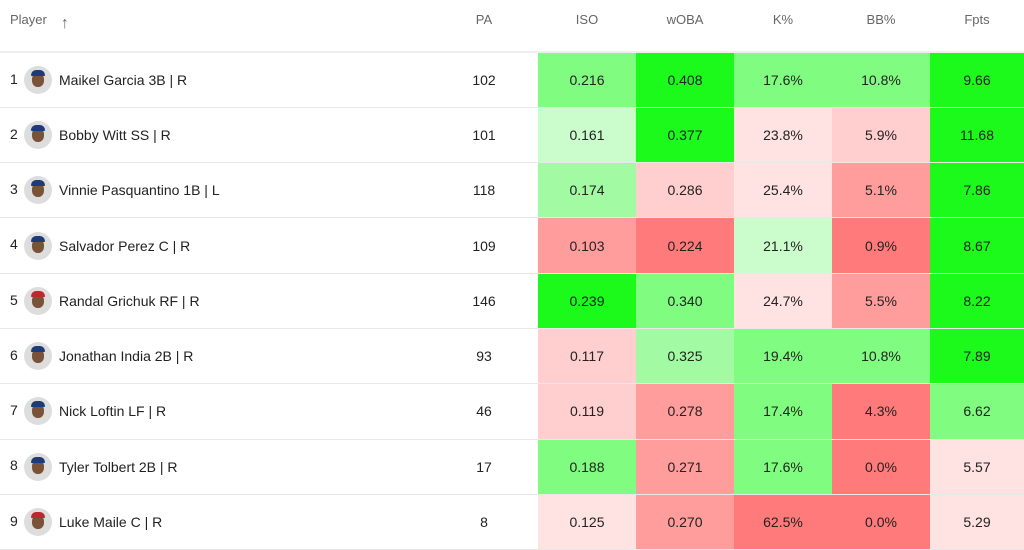  What do you see at coordinates (977, 301) in the screenshot?
I see `fpts-cell: 8.22` at bounding box center [977, 301].